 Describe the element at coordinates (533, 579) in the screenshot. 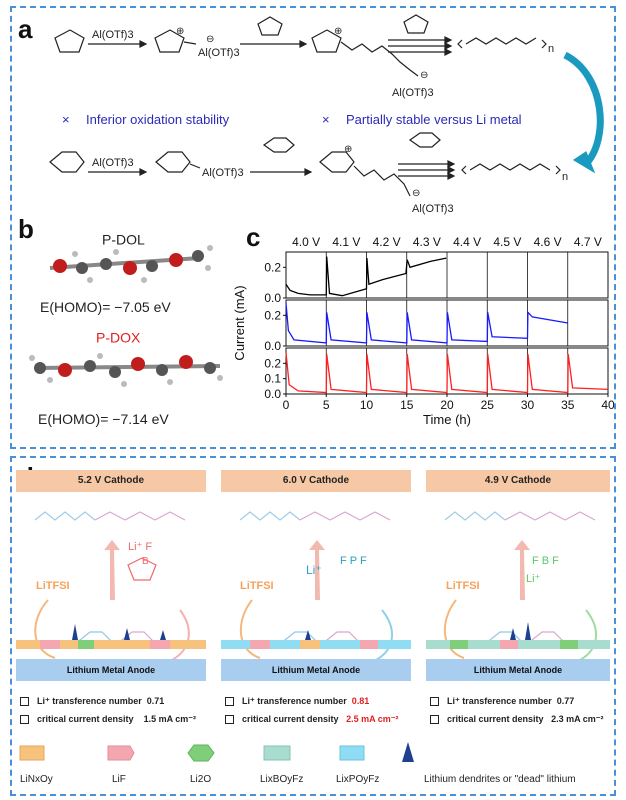

I see `svg-text: Li⁺` at that location.